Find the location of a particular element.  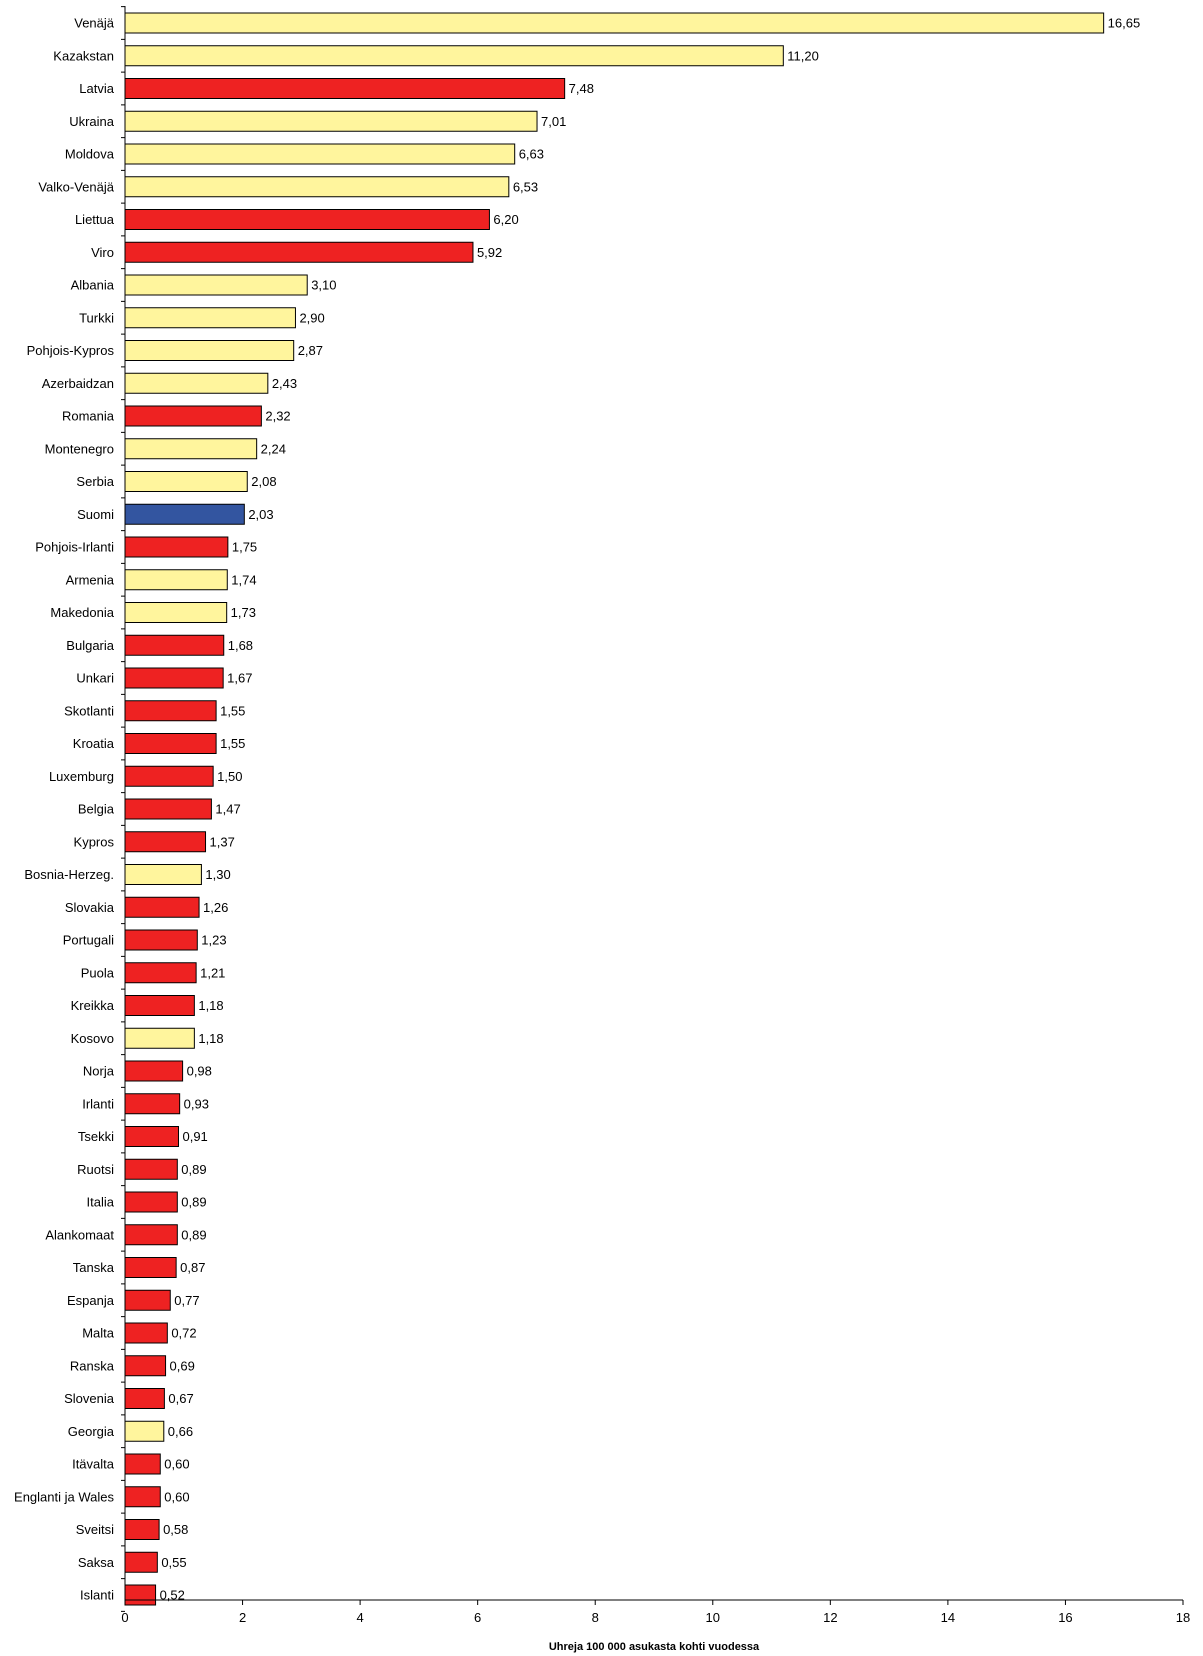

category-label: Slovenia is located at coordinates (89, 1398).